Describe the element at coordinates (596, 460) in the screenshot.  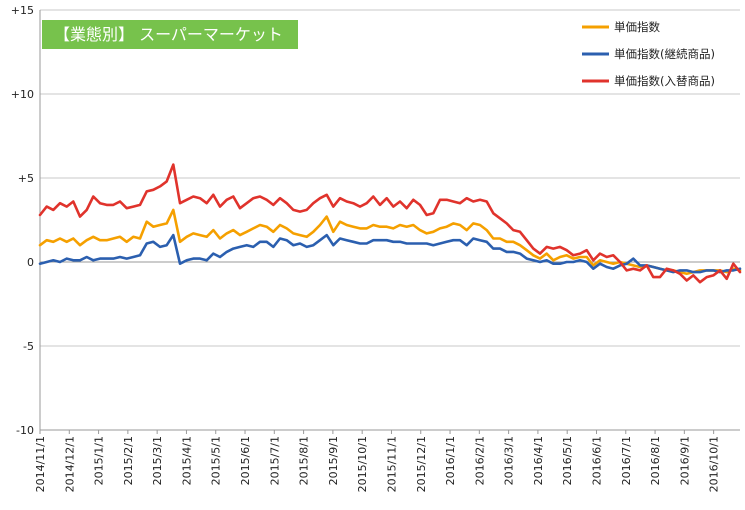
I see `x-tick-label: 2016/6/1` at that location.